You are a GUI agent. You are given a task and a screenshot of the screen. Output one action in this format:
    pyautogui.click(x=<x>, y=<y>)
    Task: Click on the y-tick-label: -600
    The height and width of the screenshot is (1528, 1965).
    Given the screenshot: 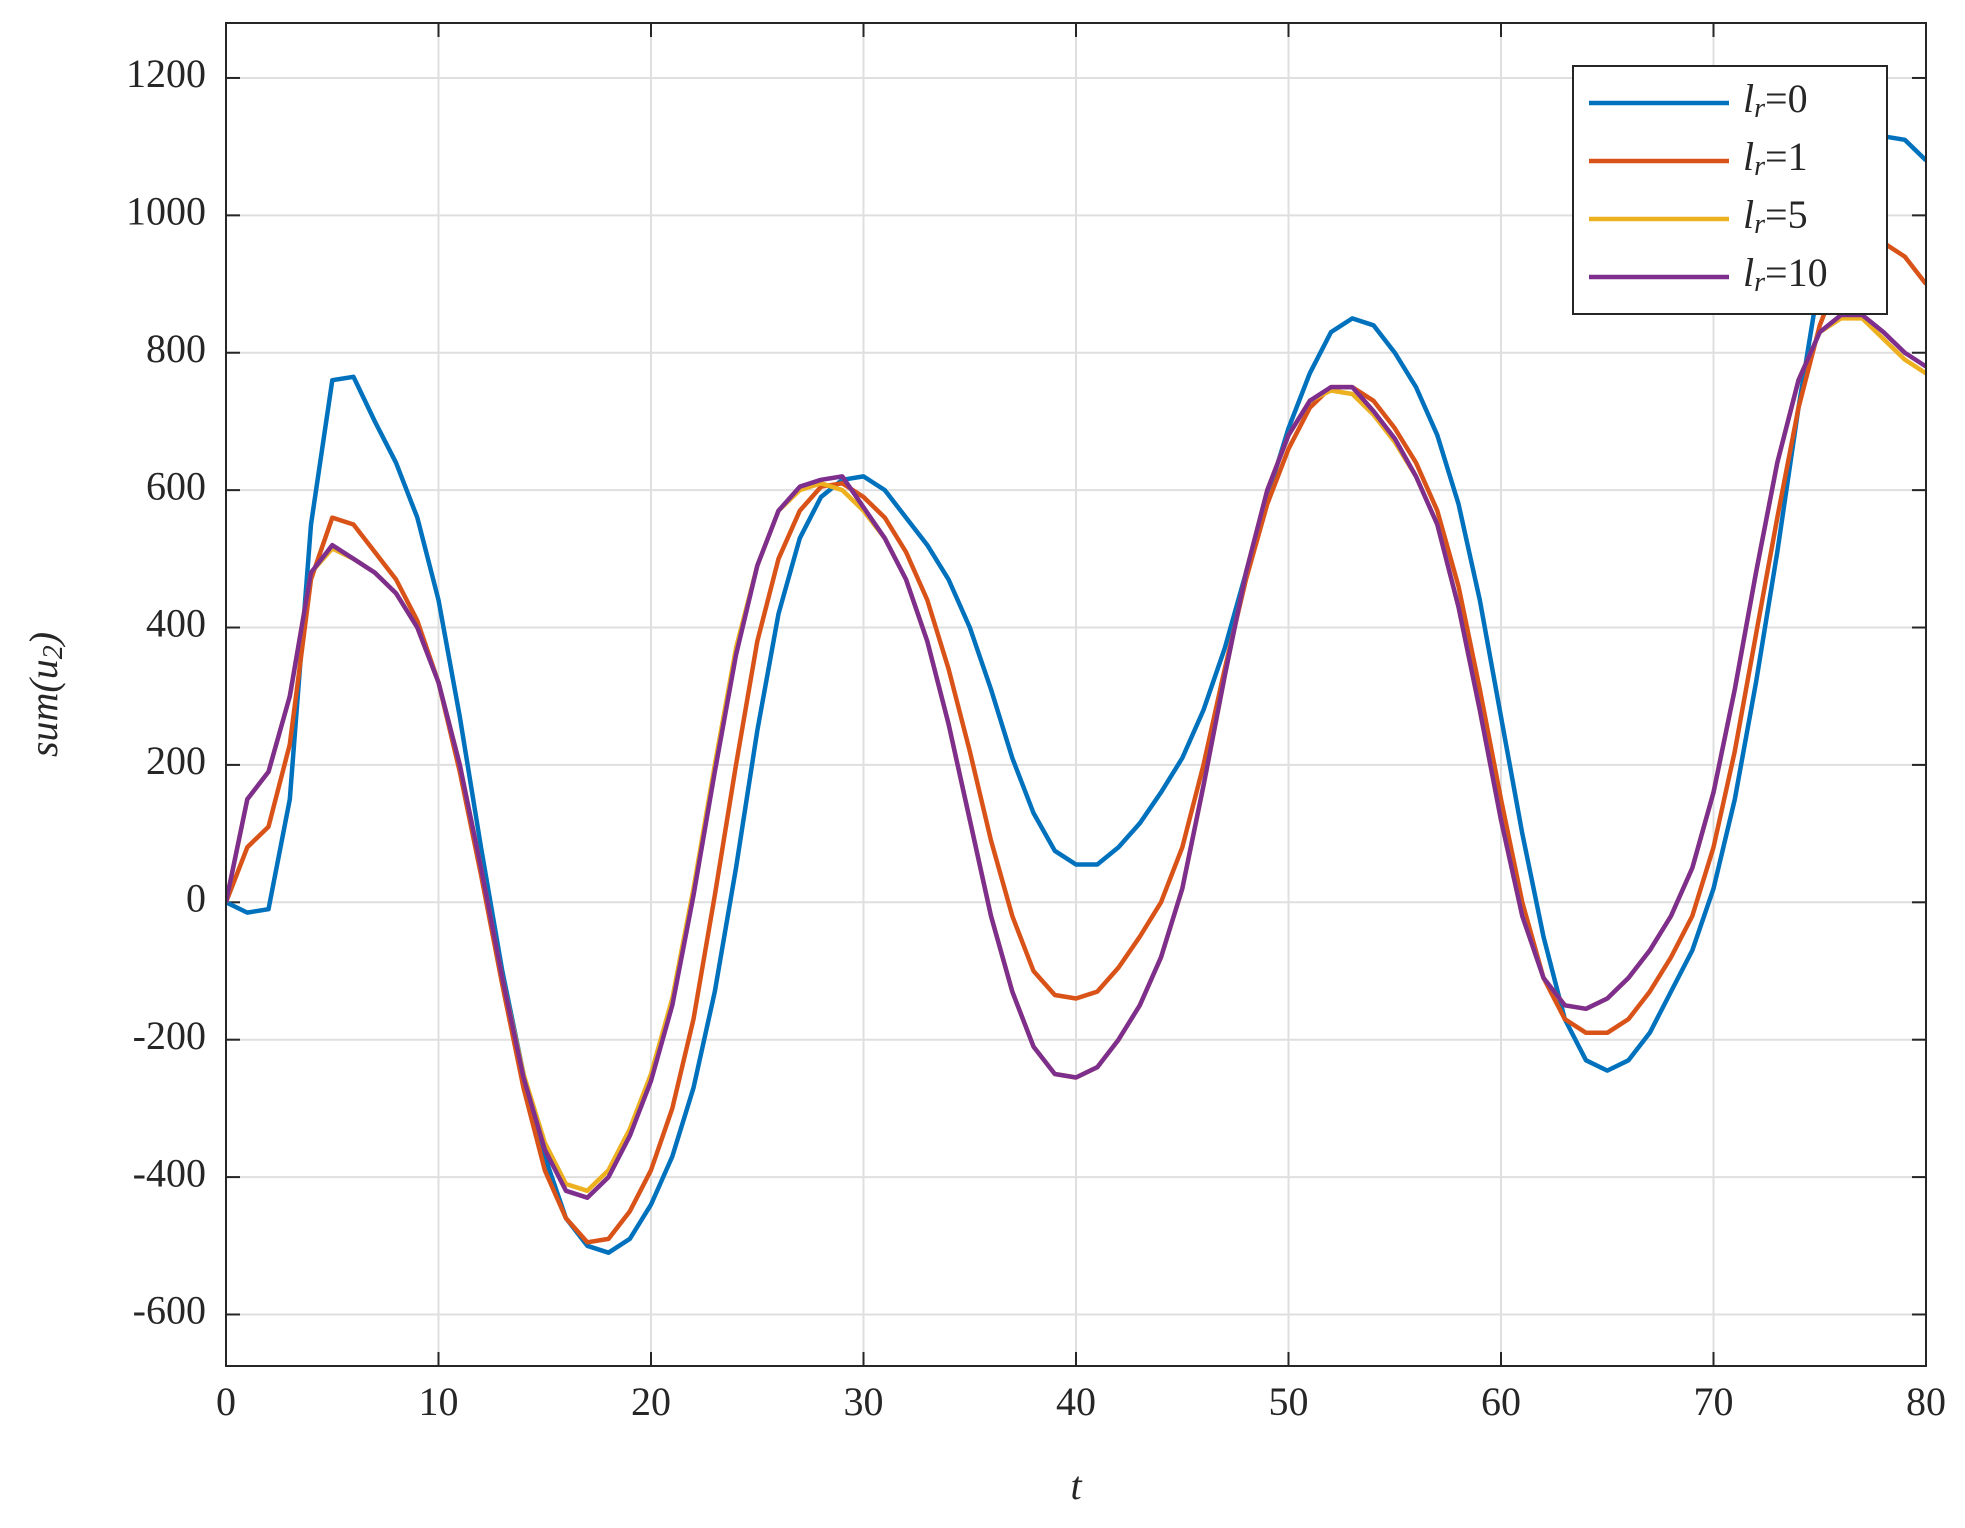 What is the action you would take?
    pyautogui.click(x=169, y=1310)
    